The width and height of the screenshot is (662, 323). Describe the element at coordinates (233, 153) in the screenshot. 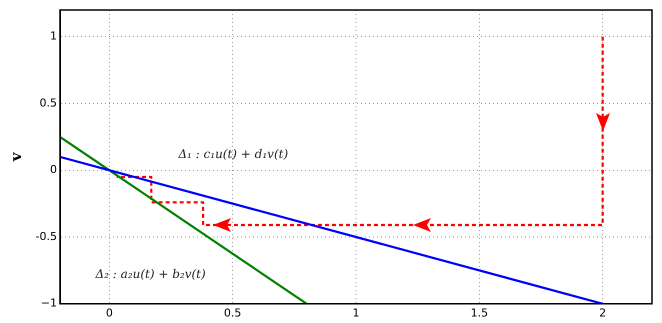

I see `annotation: Δ₁ : c₁u(t) + d₁v(t)` at that location.